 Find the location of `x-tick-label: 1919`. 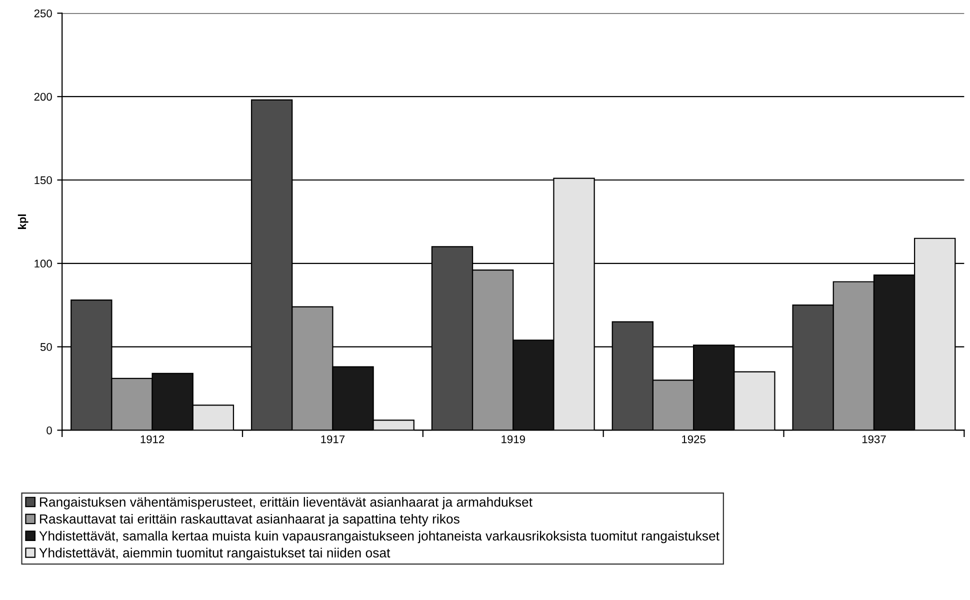

x-tick-label: 1919 is located at coordinates (513, 439).